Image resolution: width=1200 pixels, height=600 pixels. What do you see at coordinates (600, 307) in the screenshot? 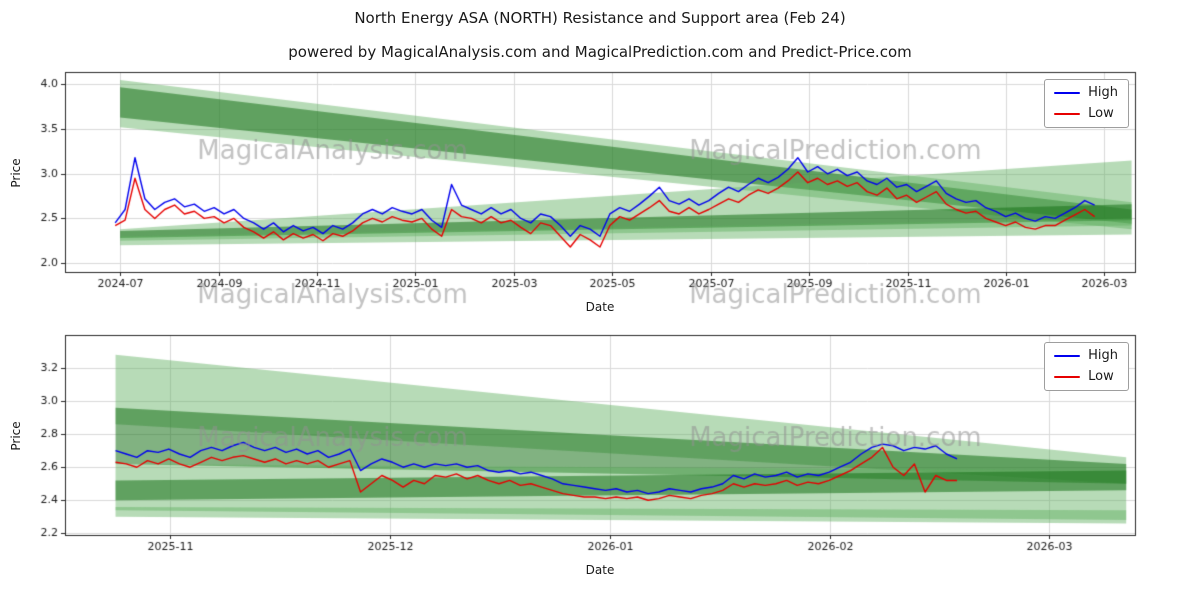
I see `x-axis-label-top-chart: Date` at bounding box center [600, 307].